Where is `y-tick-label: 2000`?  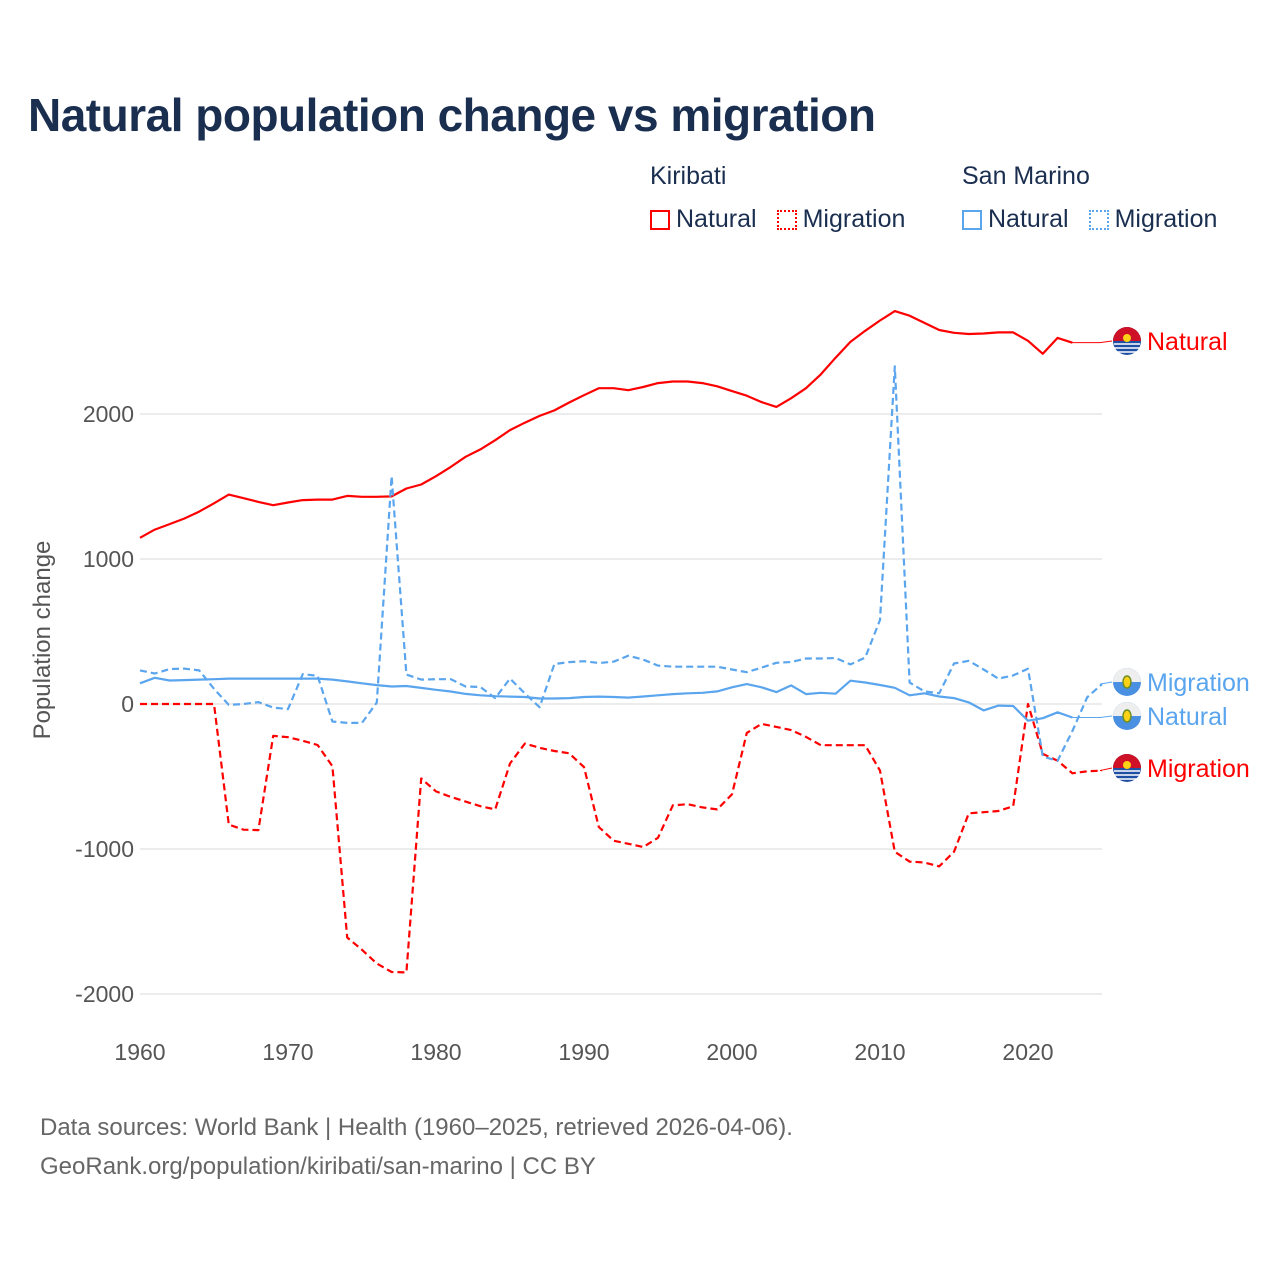 y-tick-label: 2000 is located at coordinates (108, 414).